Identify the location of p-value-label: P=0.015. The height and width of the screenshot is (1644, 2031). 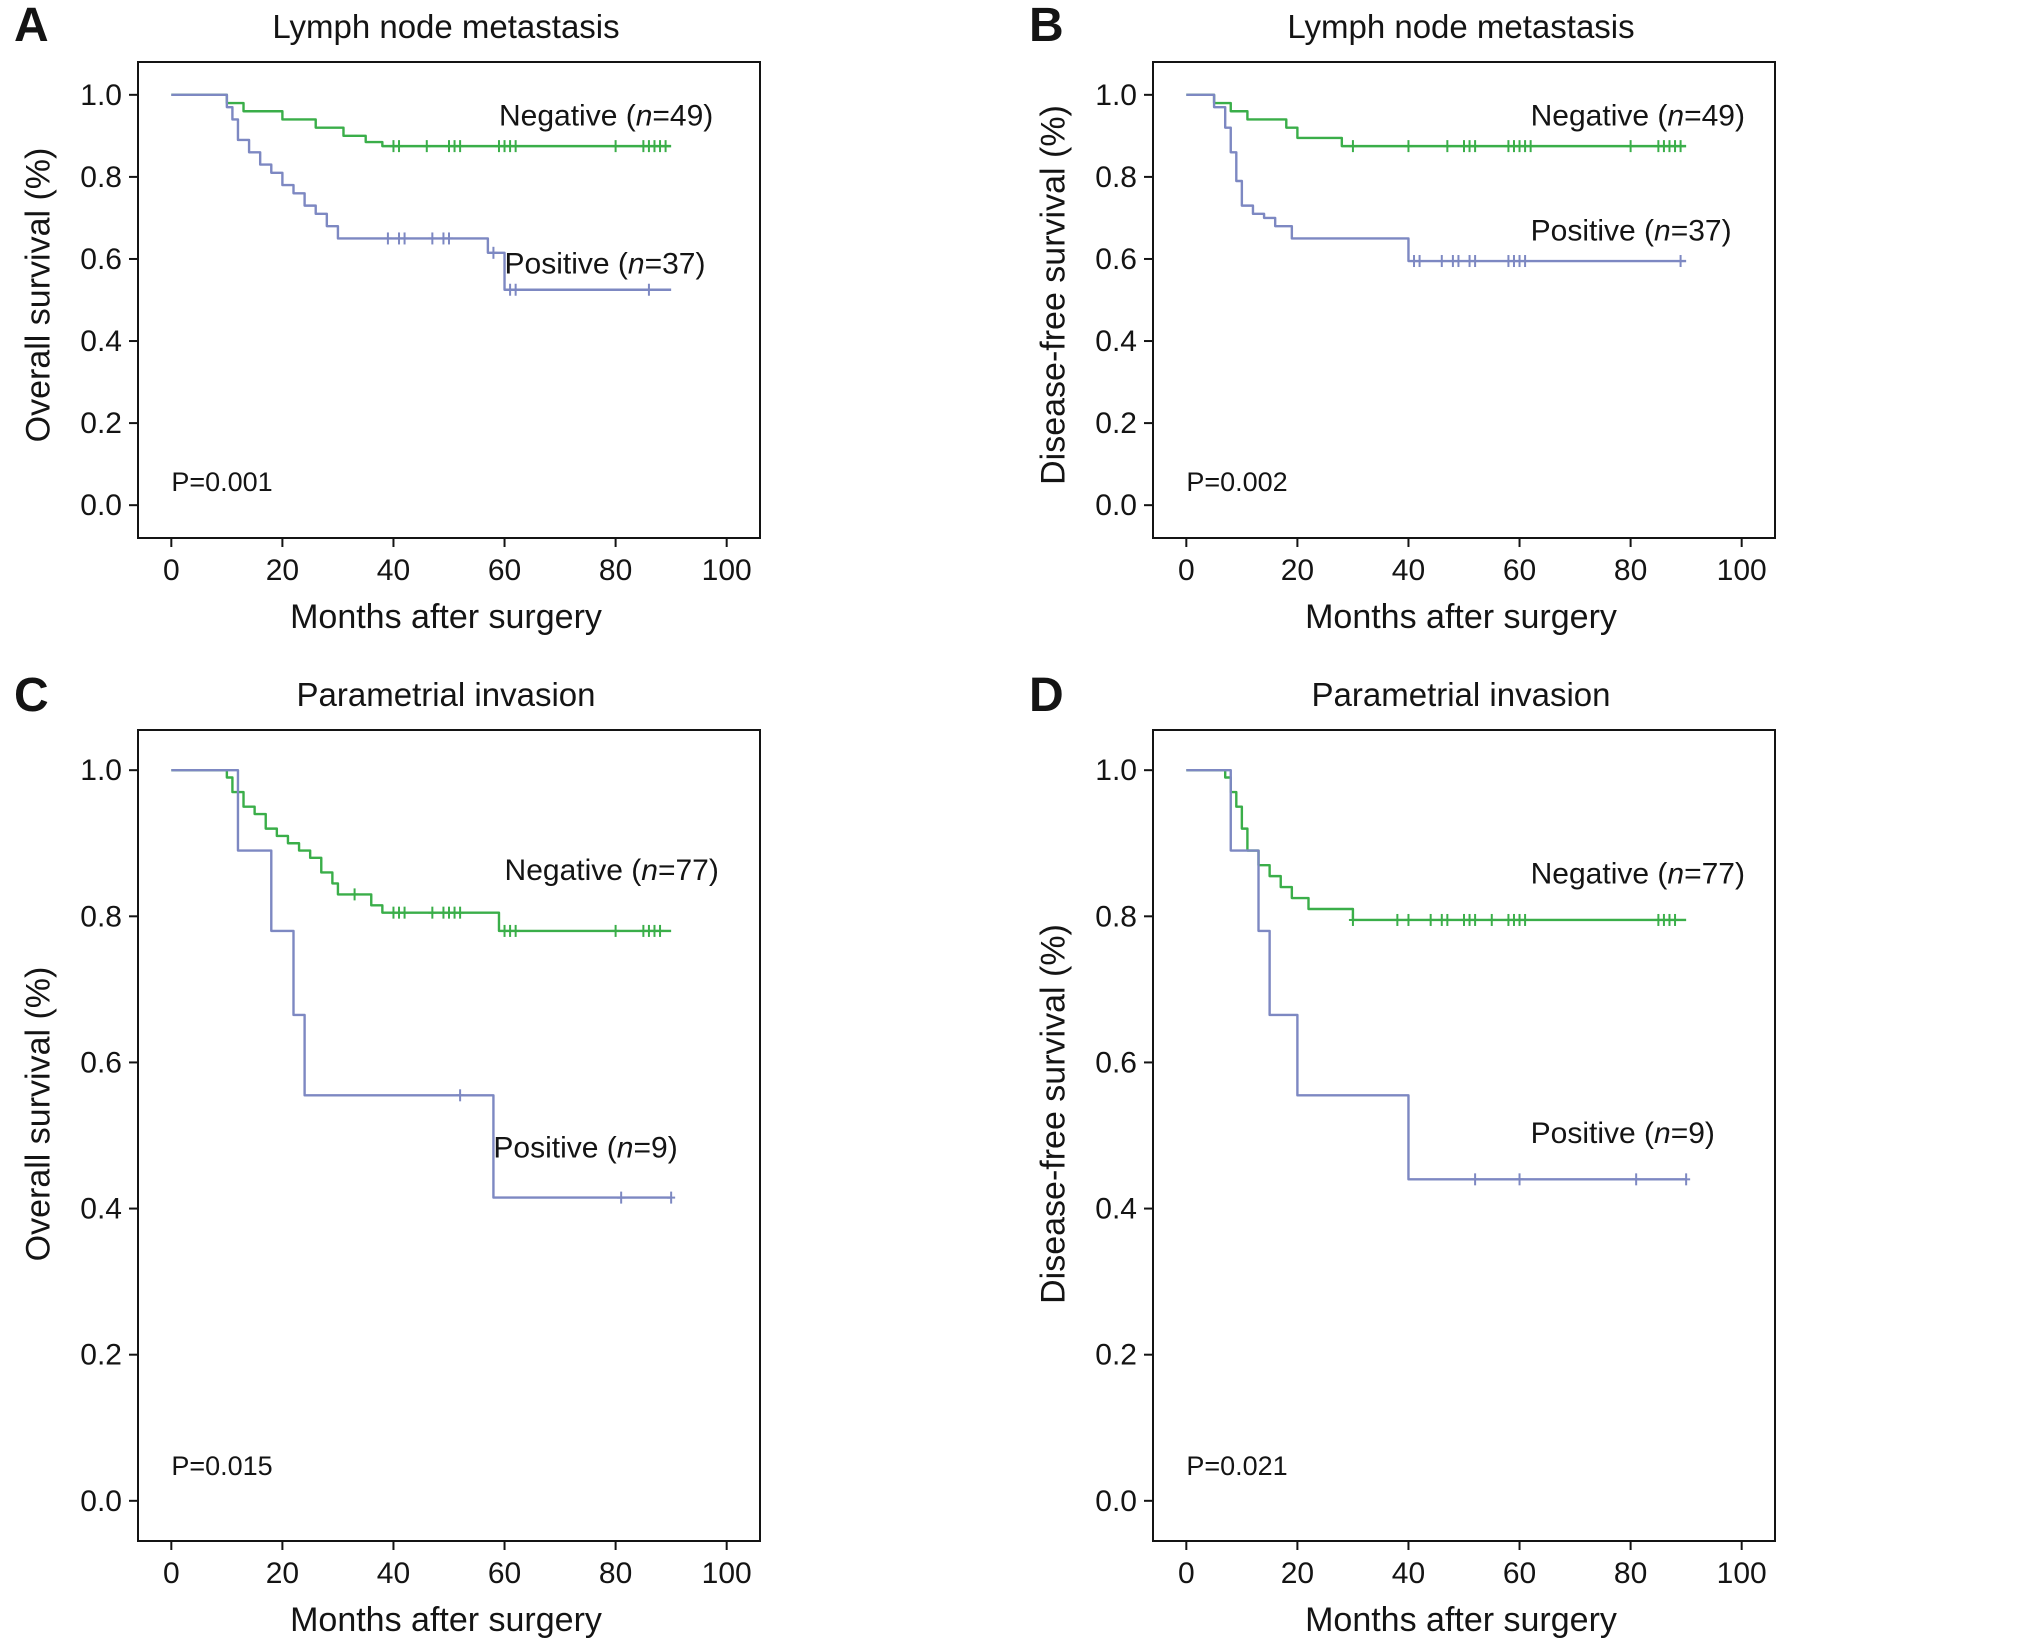
(221, 1466).